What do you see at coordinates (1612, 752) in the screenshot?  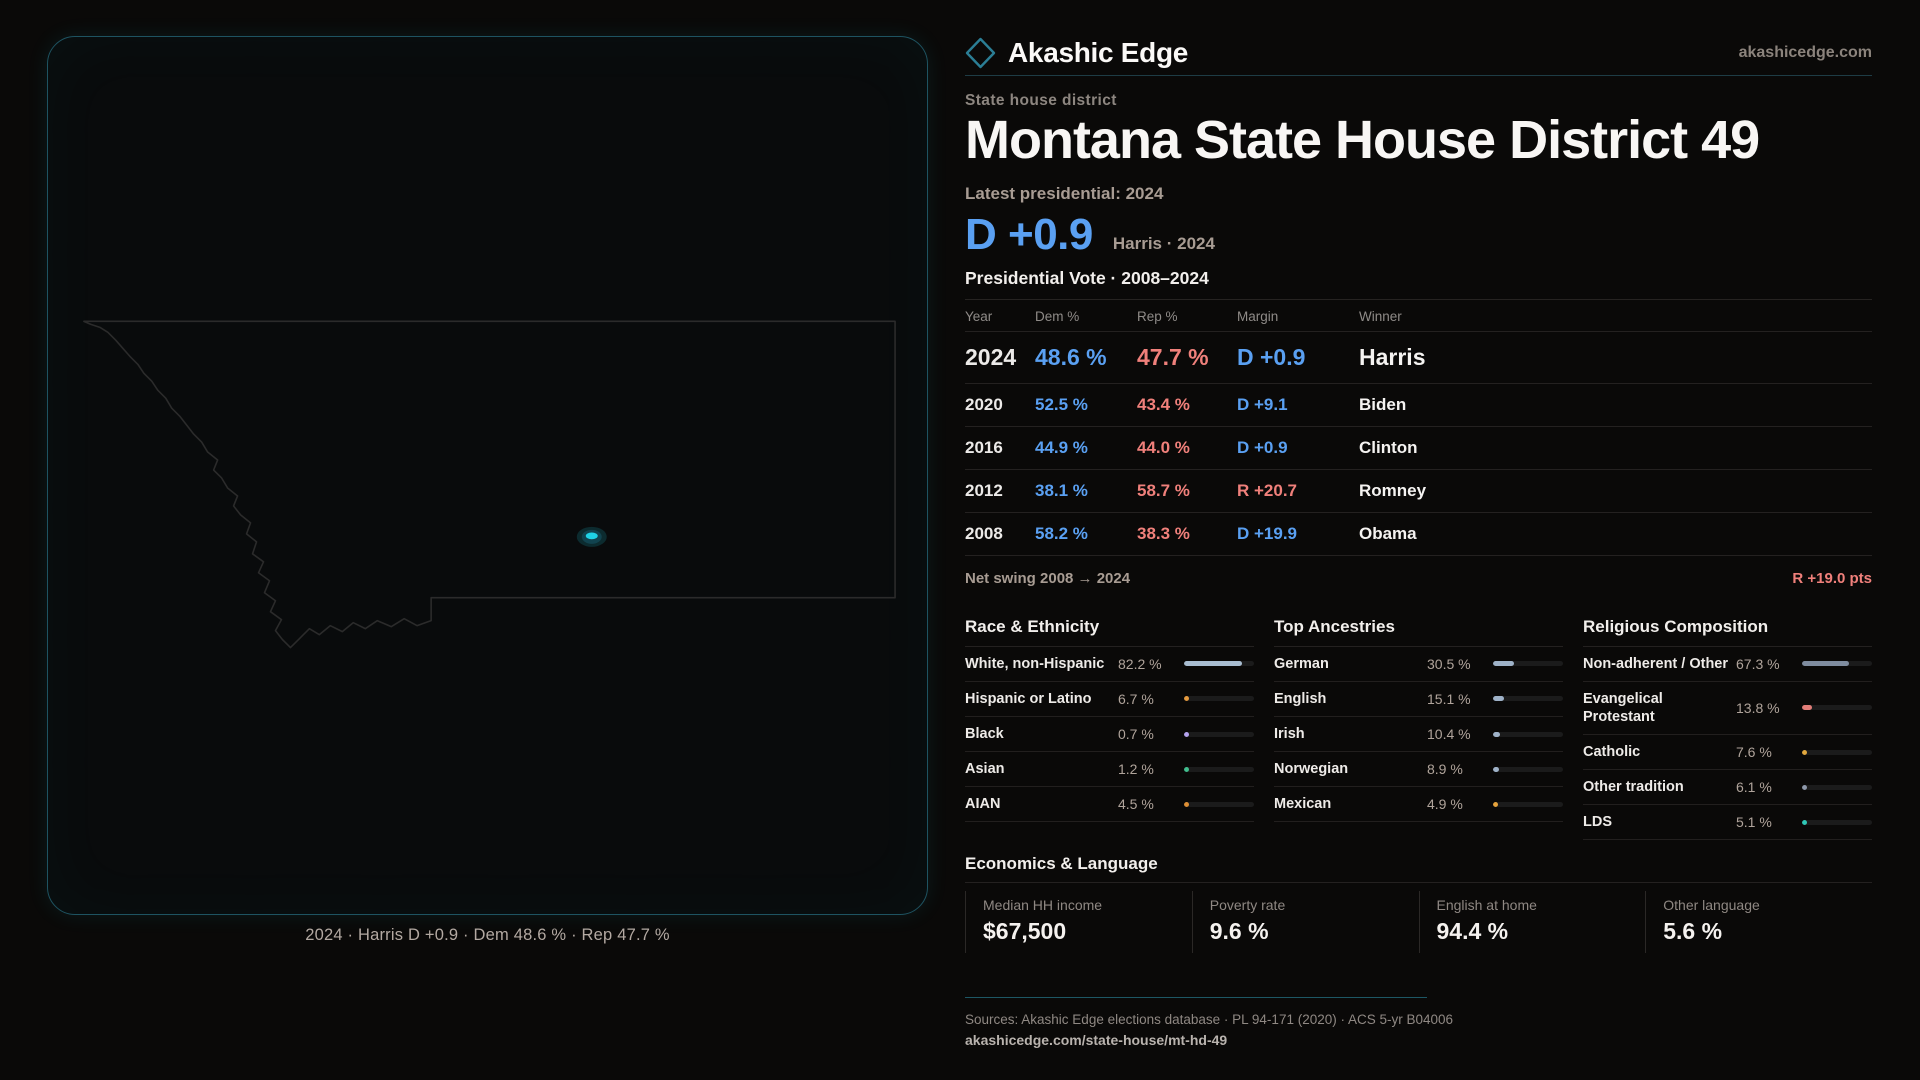 I see `demographic-label: Catholic` at bounding box center [1612, 752].